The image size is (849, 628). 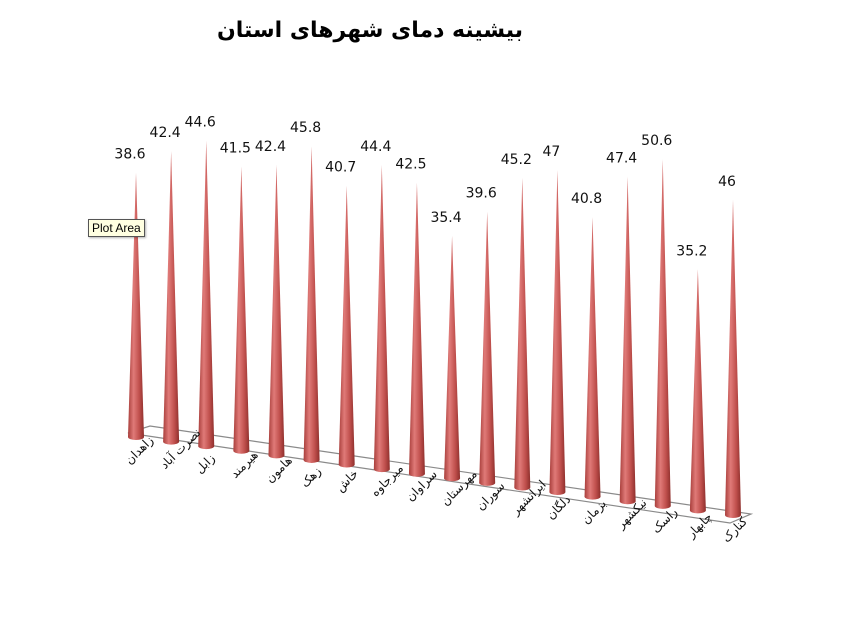 What do you see at coordinates (410, 165) in the screenshot?
I see `data-label: 42.5` at bounding box center [410, 165].